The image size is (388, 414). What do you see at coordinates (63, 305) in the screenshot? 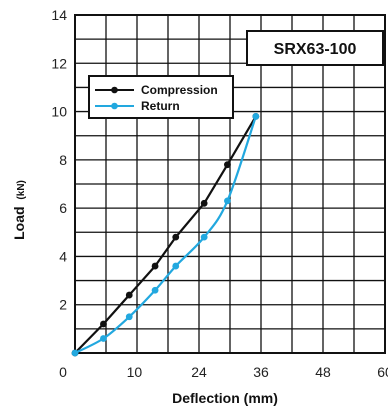
I see `y-tick-label: 2` at bounding box center [63, 305].